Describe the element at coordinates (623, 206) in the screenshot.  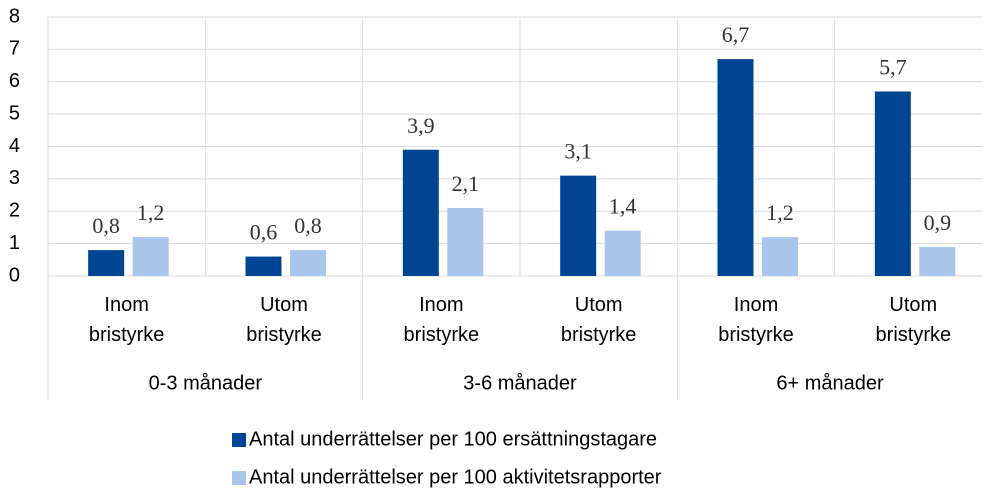
I see `value-label: 1,4` at that location.